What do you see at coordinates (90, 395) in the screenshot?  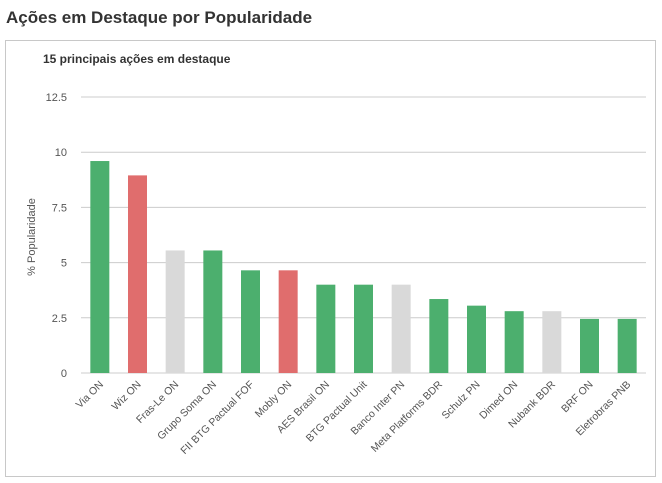 I see `x-tick-label: Via ON` at bounding box center [90, 395].